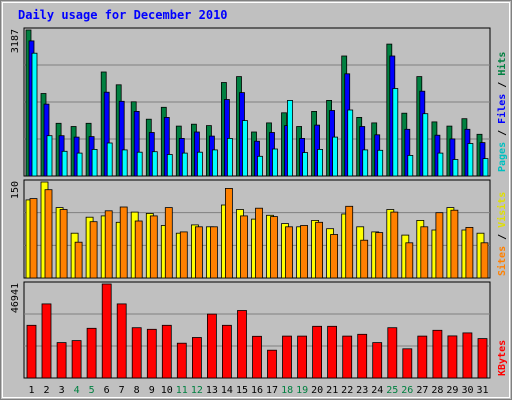 This screenshot has width=512, height=400. What do you see at coordinates (137, 390) in the screenshot?
I see `x-tick-label-8: 8` at bounding box center [137, 390].